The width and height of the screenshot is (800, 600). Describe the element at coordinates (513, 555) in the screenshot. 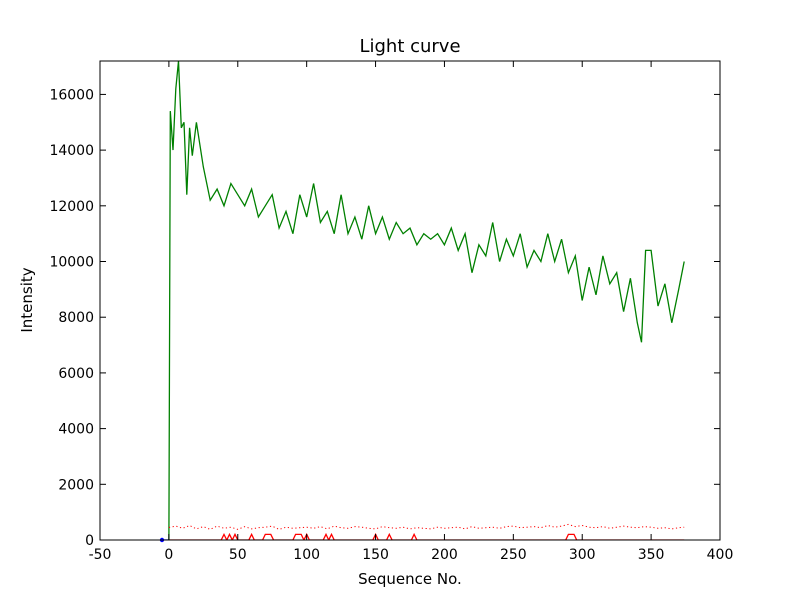

I see `x-tick-label: 250` at that location.